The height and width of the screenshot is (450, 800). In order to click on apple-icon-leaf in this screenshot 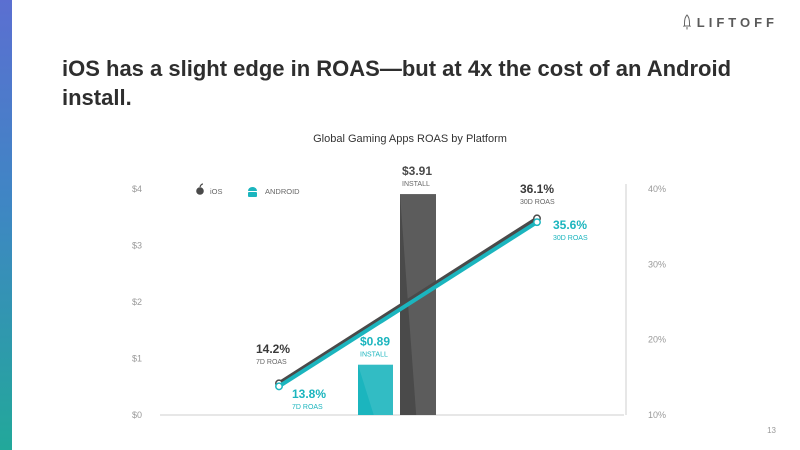, I will do `click(201, 185)`.